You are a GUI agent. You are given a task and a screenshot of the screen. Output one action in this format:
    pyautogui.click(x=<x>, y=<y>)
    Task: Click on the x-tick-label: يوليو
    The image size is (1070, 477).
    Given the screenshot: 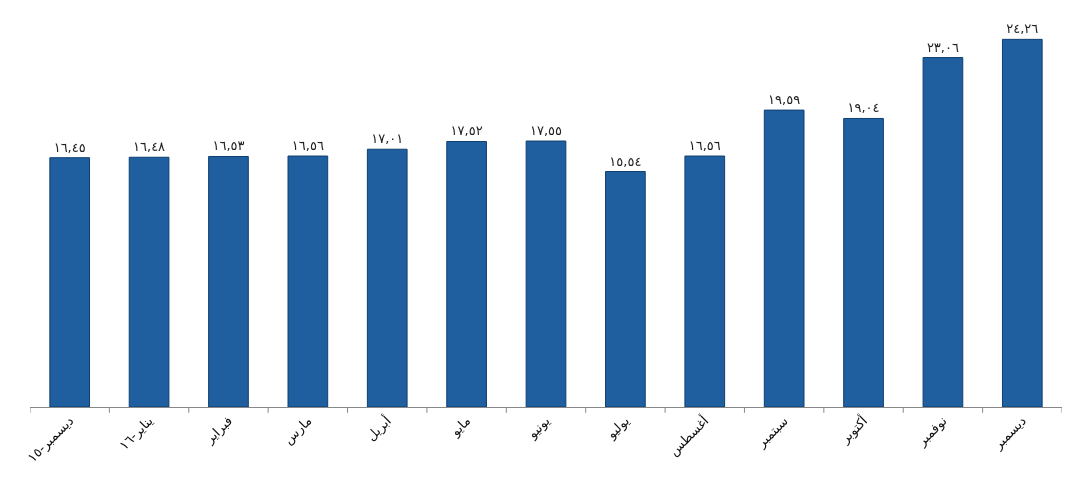 What is the action you would take?
    pyautogui.click(x=618, y=427)
    